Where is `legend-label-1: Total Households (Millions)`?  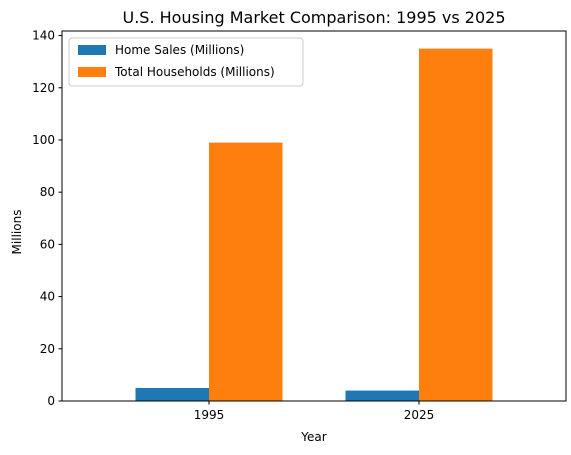
legend-label-1: Total Households (Millions) is located at coordinates (194, 72).